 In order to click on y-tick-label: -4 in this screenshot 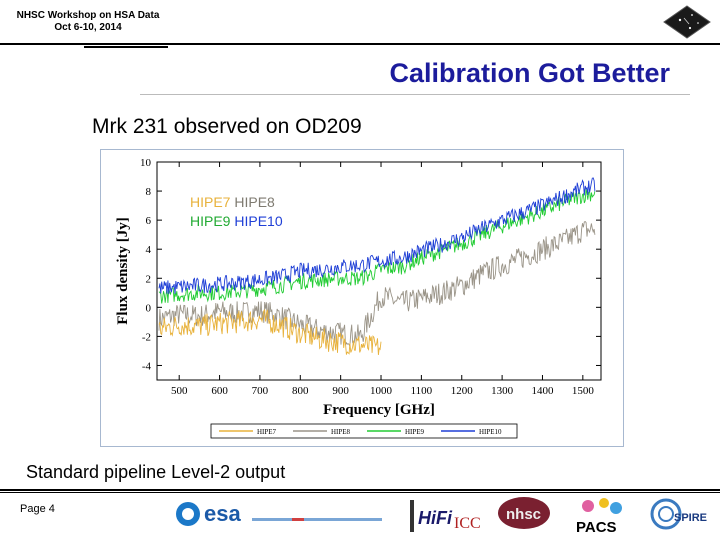, I will do `click(147, 366)`.